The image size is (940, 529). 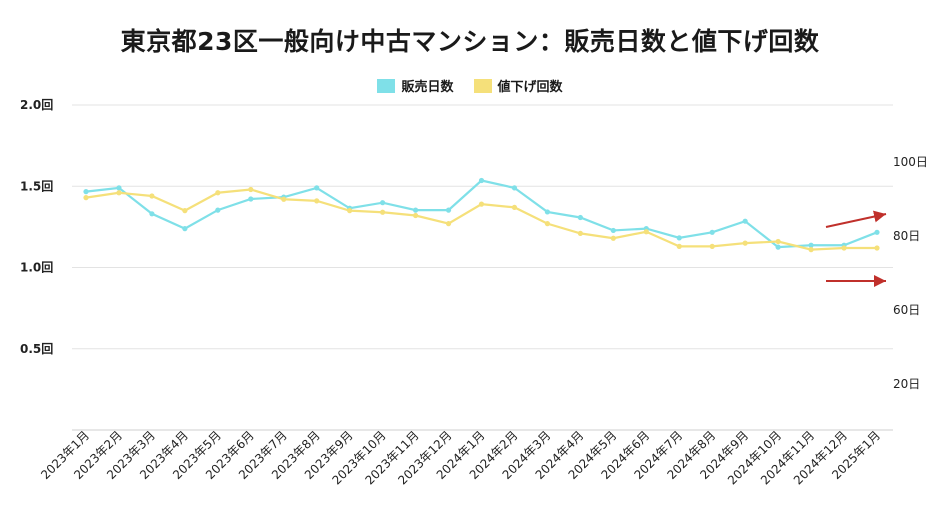 I want to click on legend-swatch-price-cuts, so click(x=482, y=85).